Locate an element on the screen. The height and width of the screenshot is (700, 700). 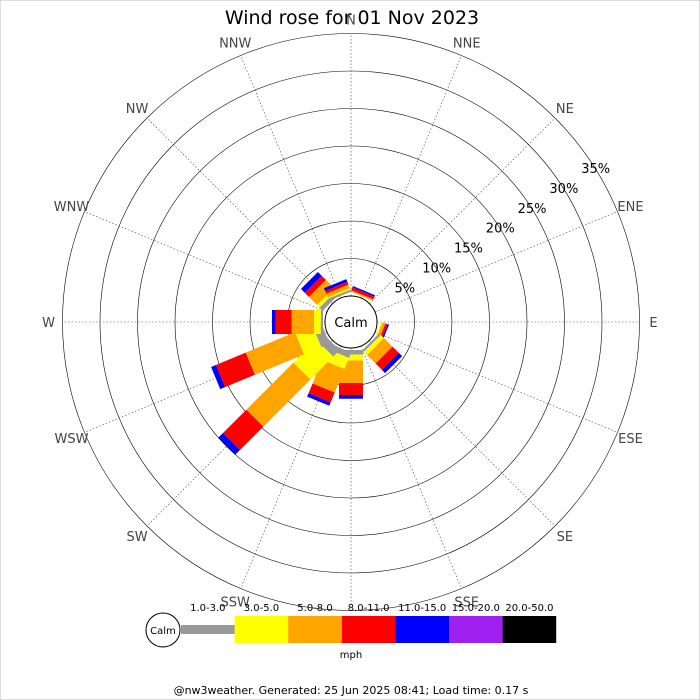
ring-label-6: 30% is located at coordinates (563, 189).